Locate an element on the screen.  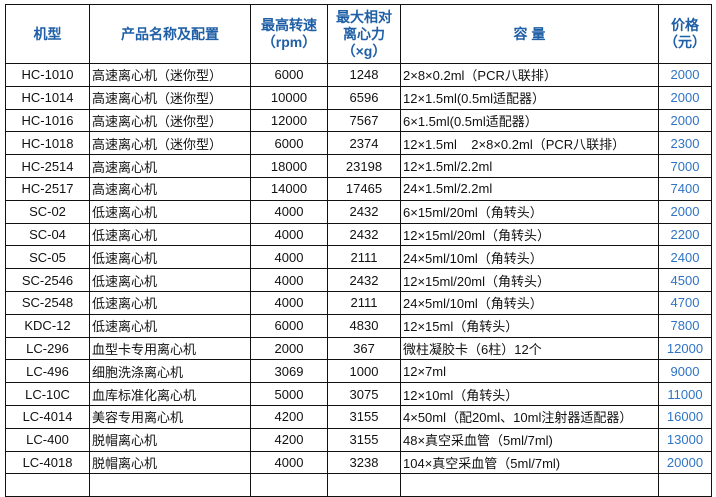
cell-capacity: 6×1.5ml(0.5ml适配器） is located at coordinates (529, 120).